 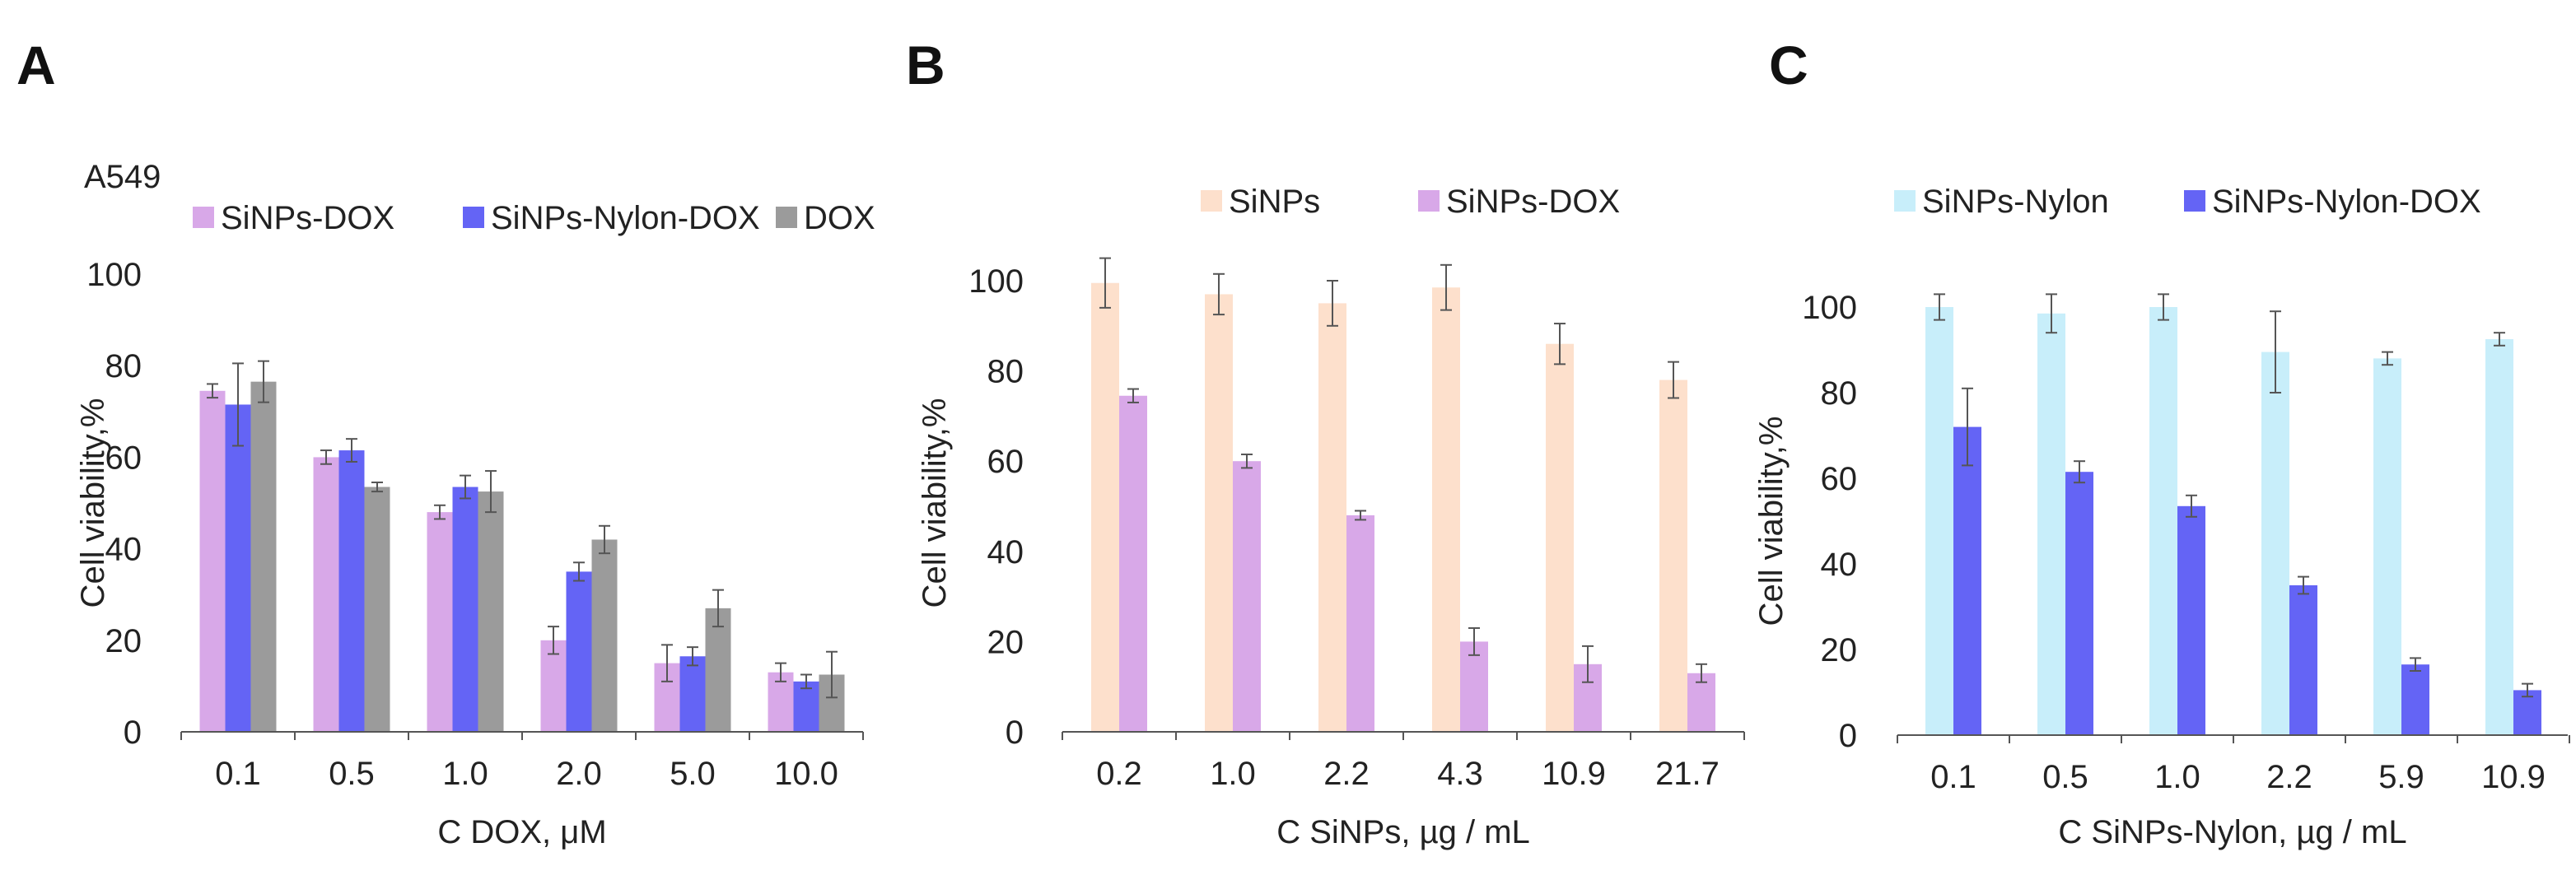 What do you see at coordinates (553, 686) in the screenshot?
I see `bar-sinps-dox-2.0` at bounding box center [553, 686].